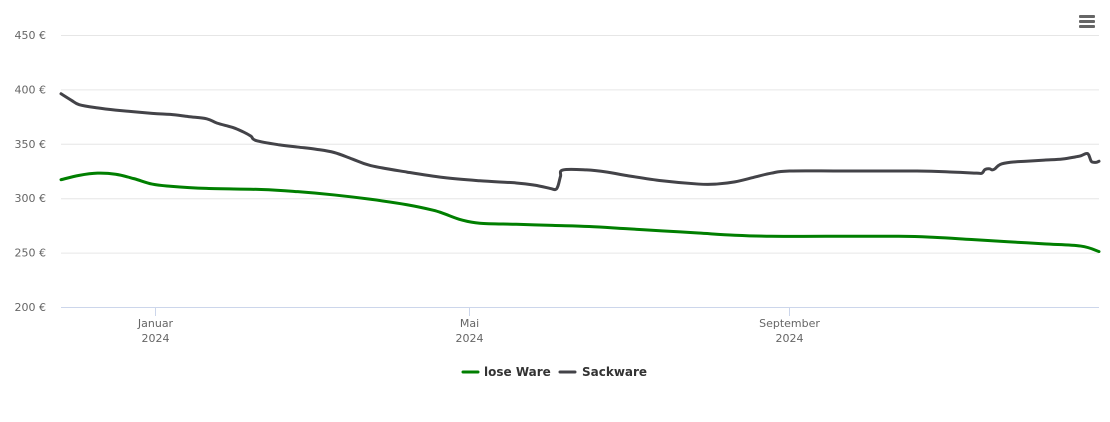 The image size is (1110, 422). I want to click on x-tick-label-month: Januar, so click(155, 323).